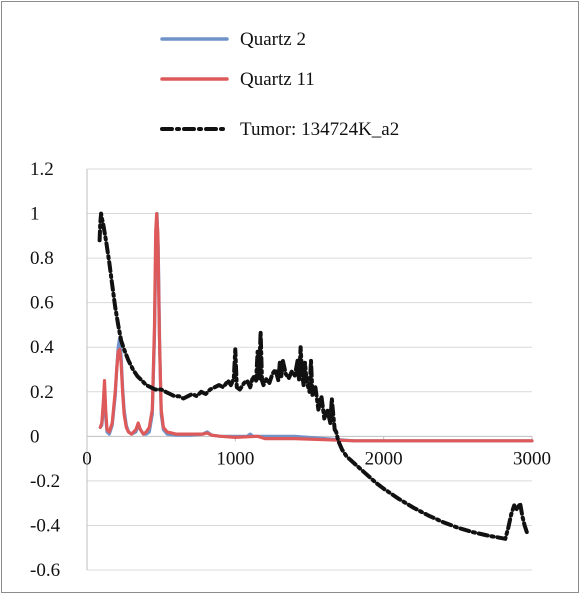  What do you see at coordinates (42, 169) in the screenshot?
I see `y-tick-label-0: 1.2` at bounding box center [42, 169].